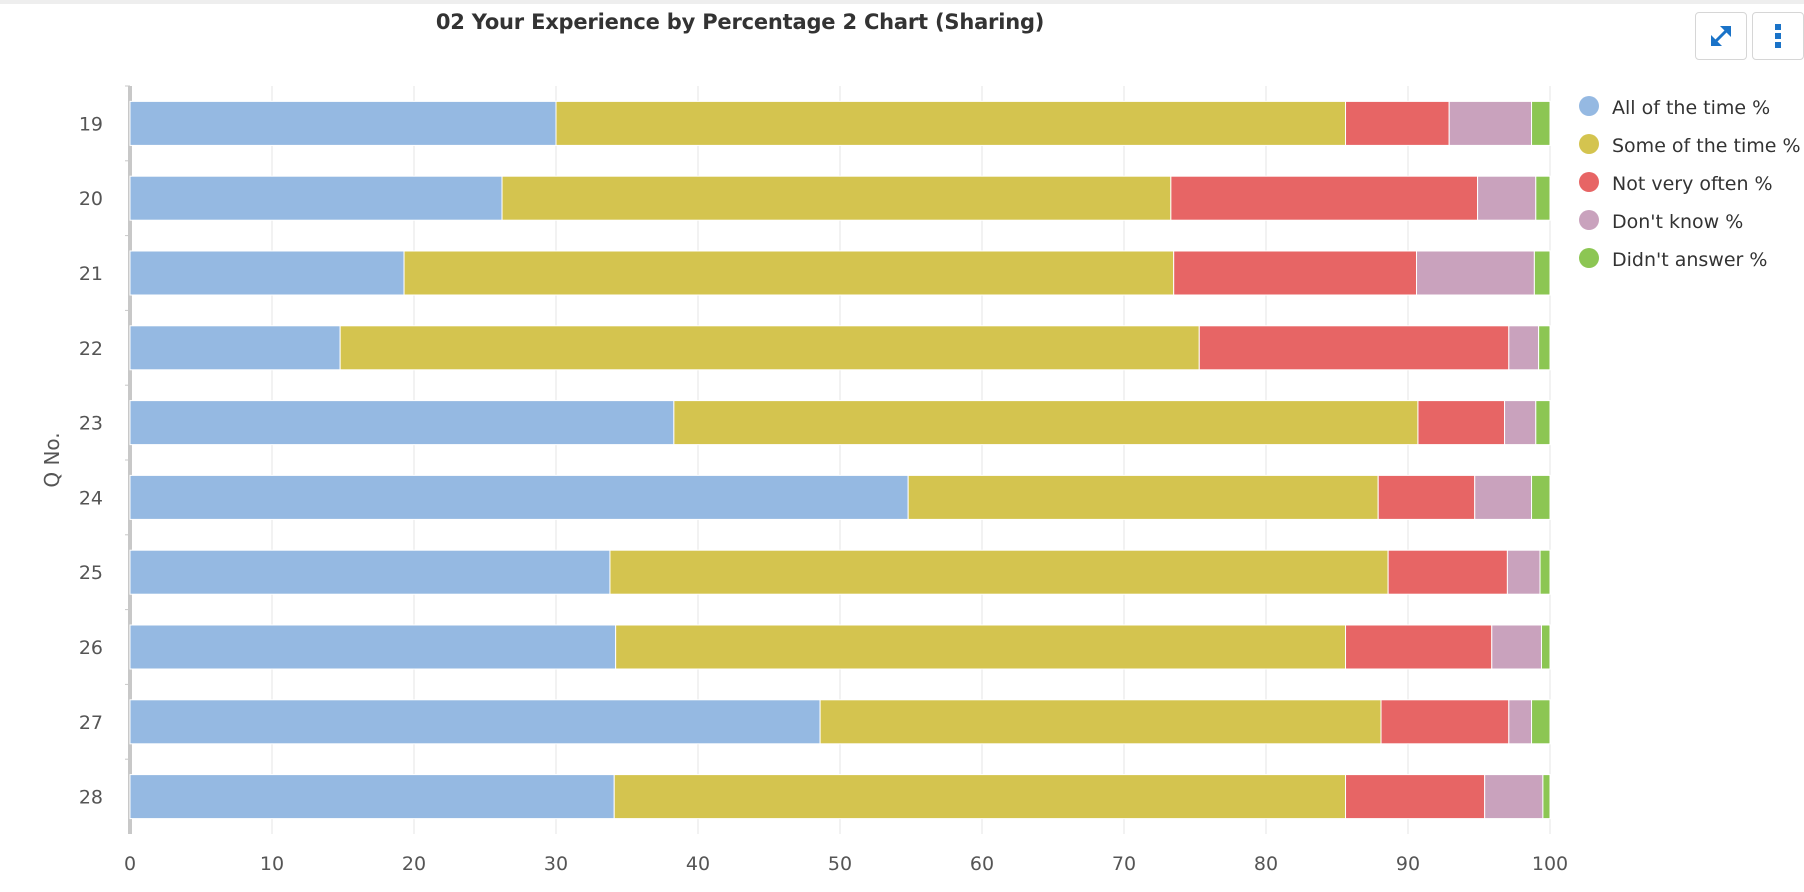 The height and width of the screenshot is (892, 1804). What do you see at coordinates (1692, 184) in the screenshot?
I see `legend-label: Not very often %` at bounding box center [1692, 184].